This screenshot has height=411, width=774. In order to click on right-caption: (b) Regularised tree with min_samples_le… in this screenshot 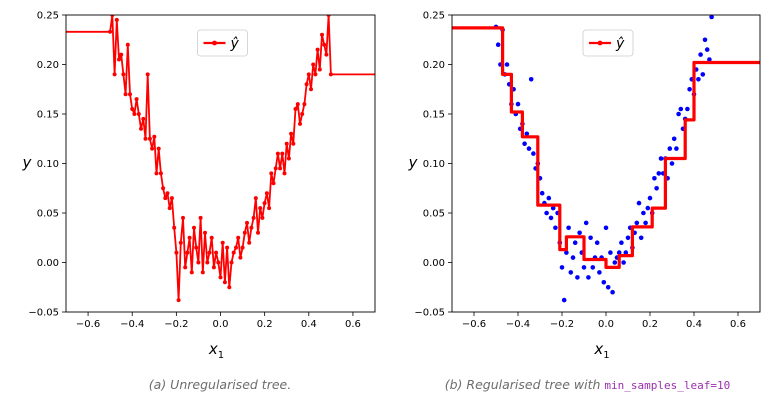, I will do `click(587, 384)`.